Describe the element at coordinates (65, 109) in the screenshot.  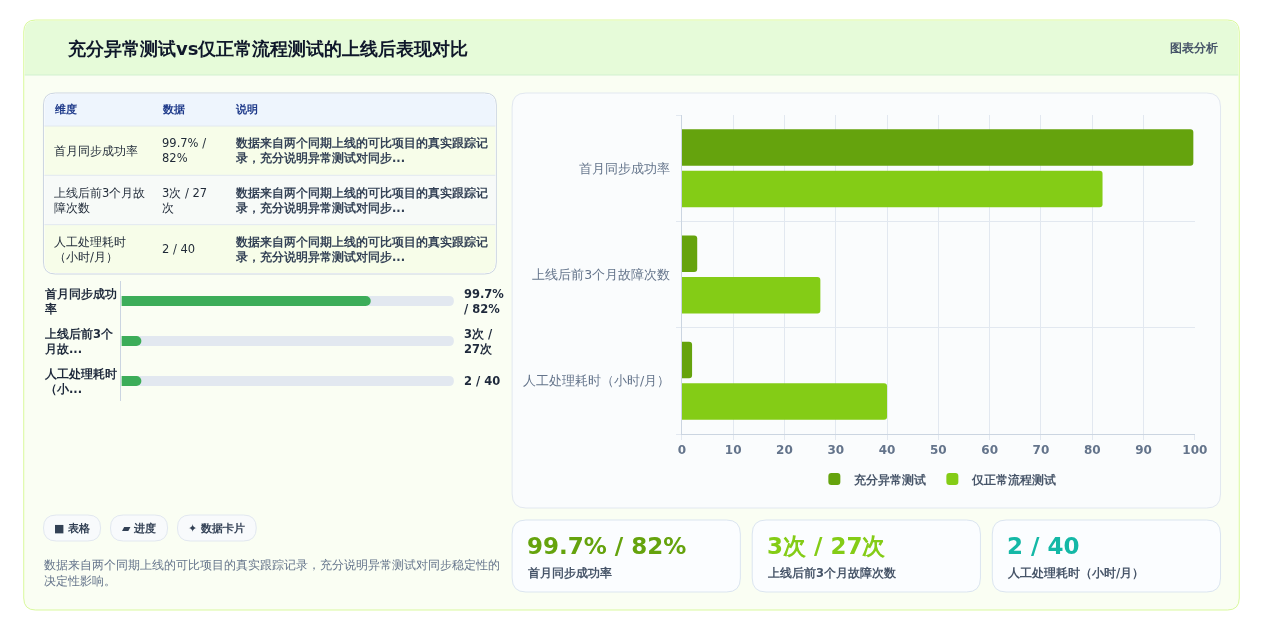
I see `text: 维度` at that location.